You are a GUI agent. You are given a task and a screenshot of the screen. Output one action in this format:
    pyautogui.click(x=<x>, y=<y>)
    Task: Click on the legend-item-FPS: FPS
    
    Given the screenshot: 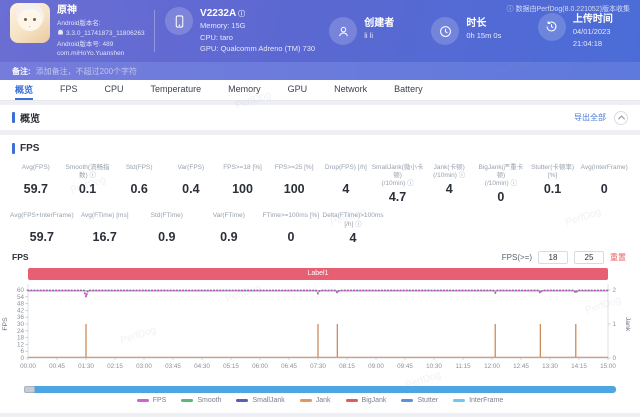 What is the action you would take?
    pyautogui.click(x=151, y=400)
    